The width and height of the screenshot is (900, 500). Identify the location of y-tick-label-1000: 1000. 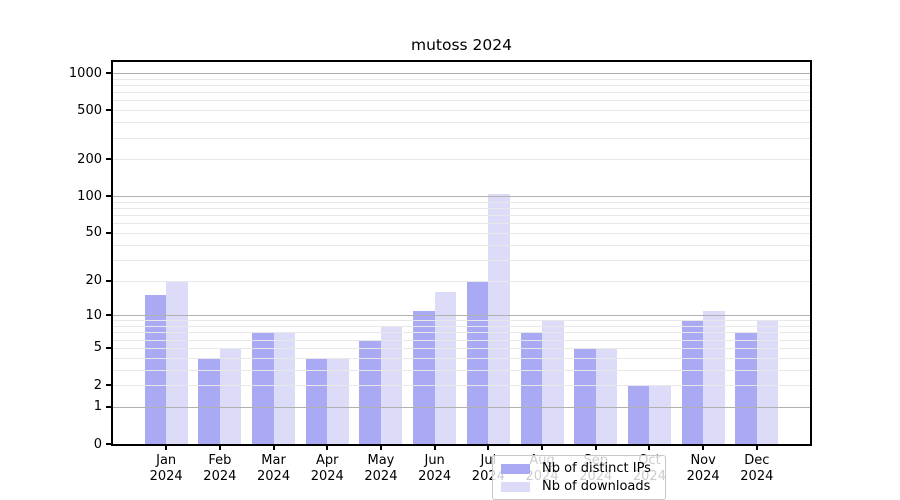
(85, 73).